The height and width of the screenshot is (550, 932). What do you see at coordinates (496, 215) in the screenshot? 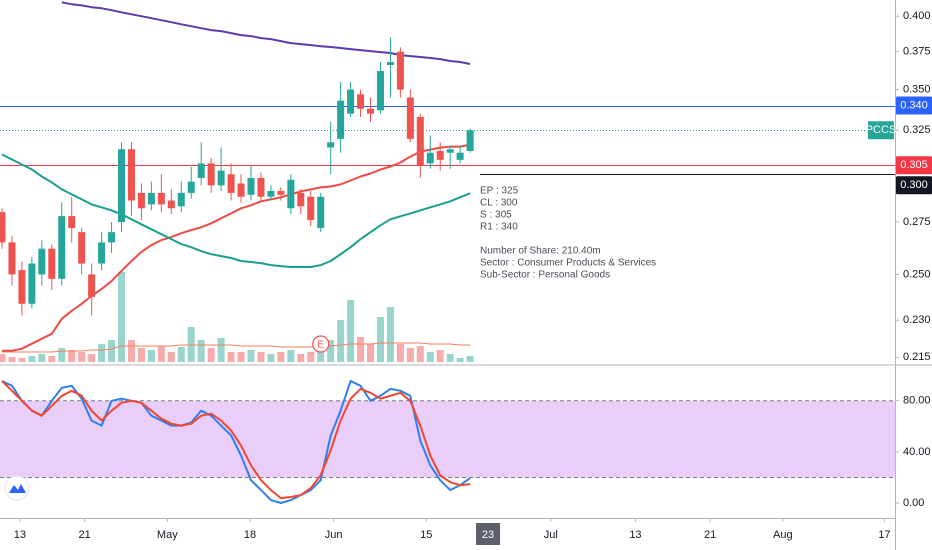
I see `note: S : 305` at bounding box center [496, 215].